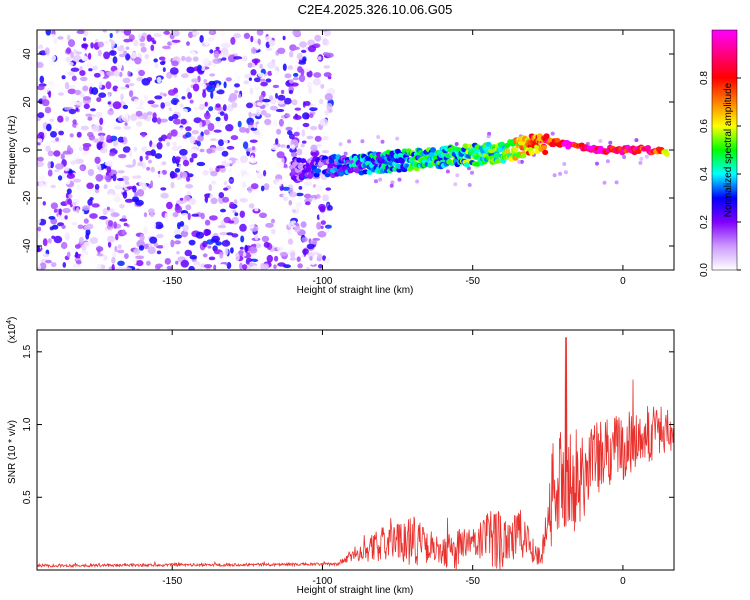 The width and height of the screenshot is (750, 600). I want to click on y-tick-label: 1.0, so click(27, 424).